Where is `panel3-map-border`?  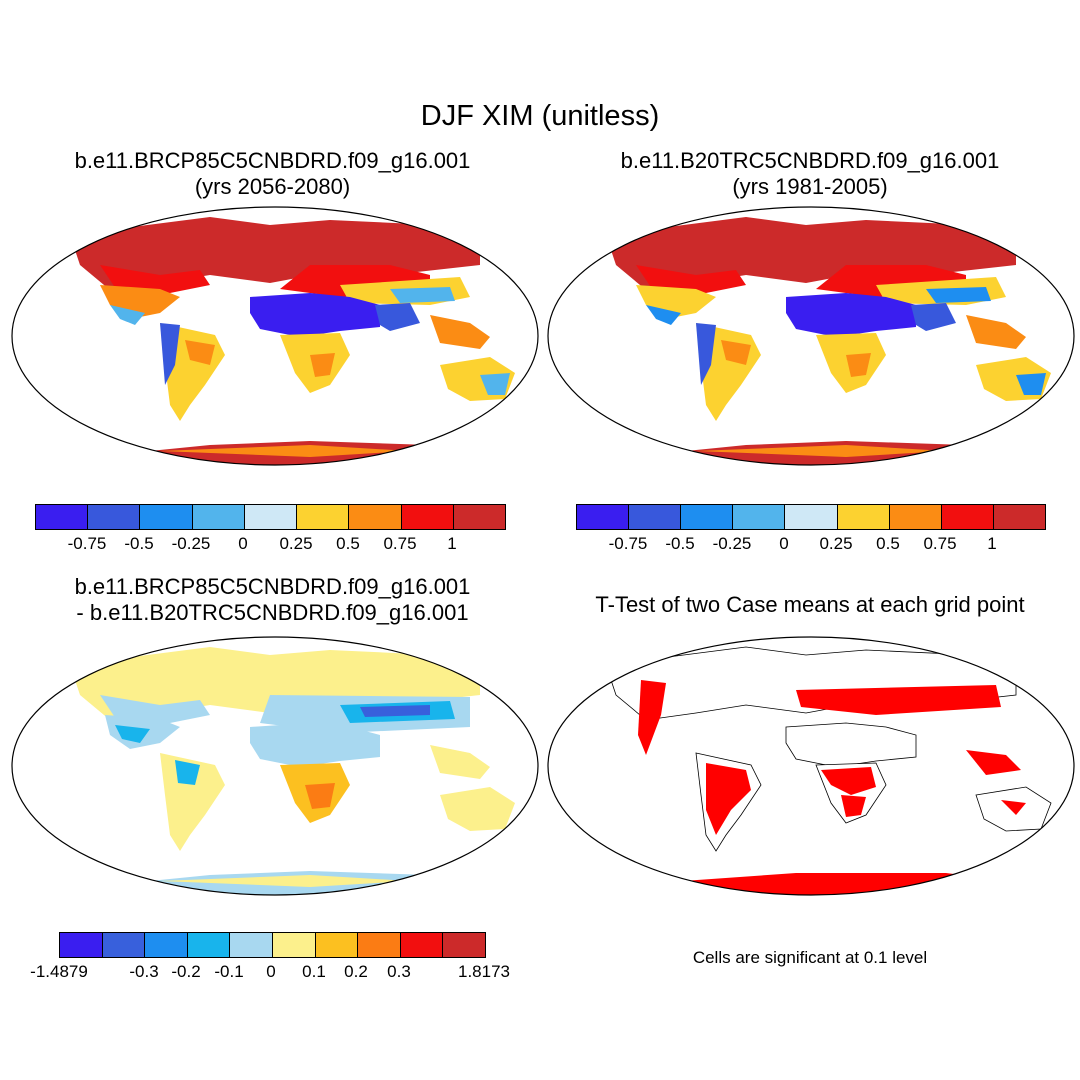
panel3-map-border is located at coordinates (275, 766).